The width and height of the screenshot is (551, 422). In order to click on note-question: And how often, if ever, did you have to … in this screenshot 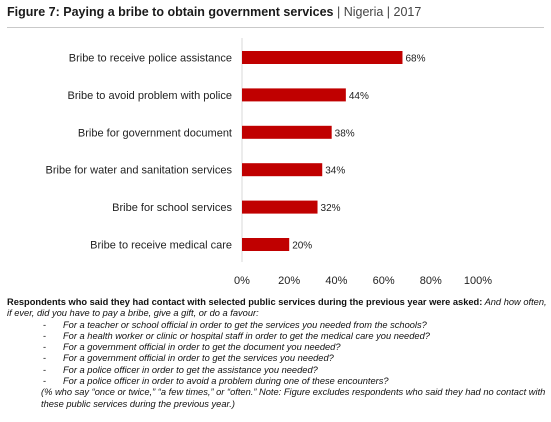, I will do `click(277, 308)`.